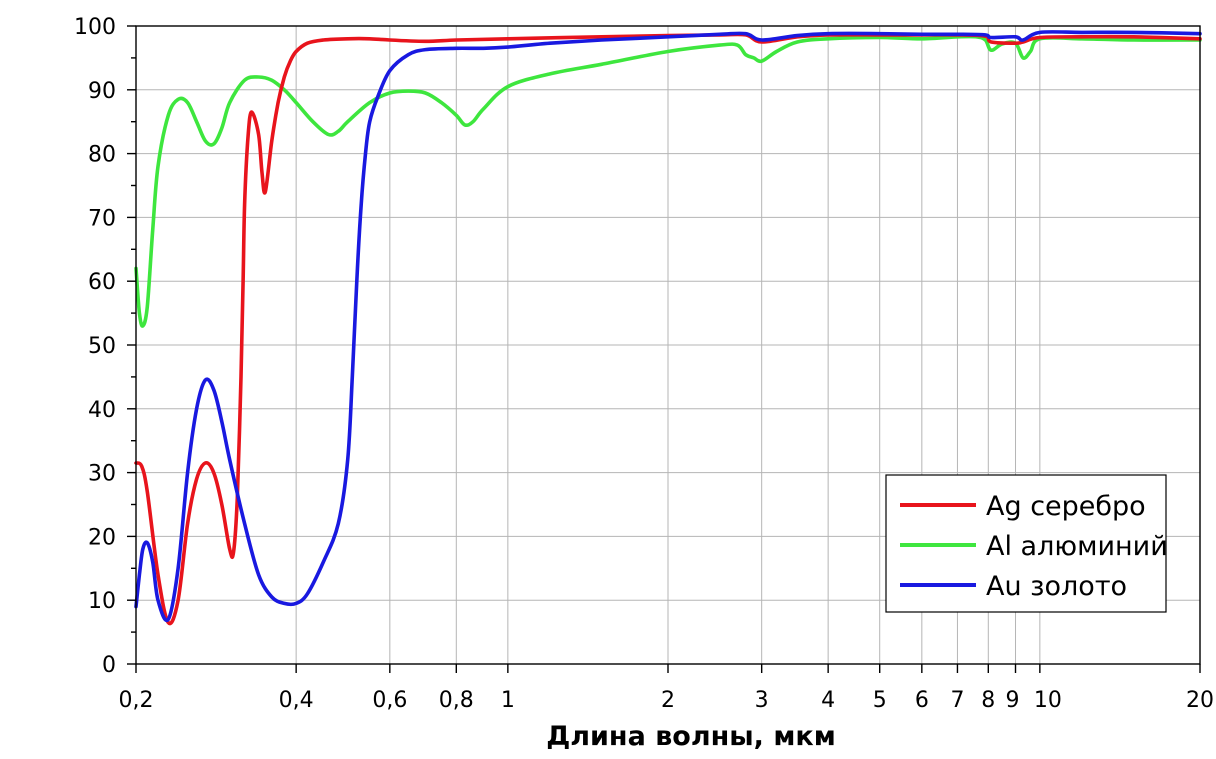 This screenshot has width=1216, height=759. I want to click on y-tick-label: 50, so click(102, 346).